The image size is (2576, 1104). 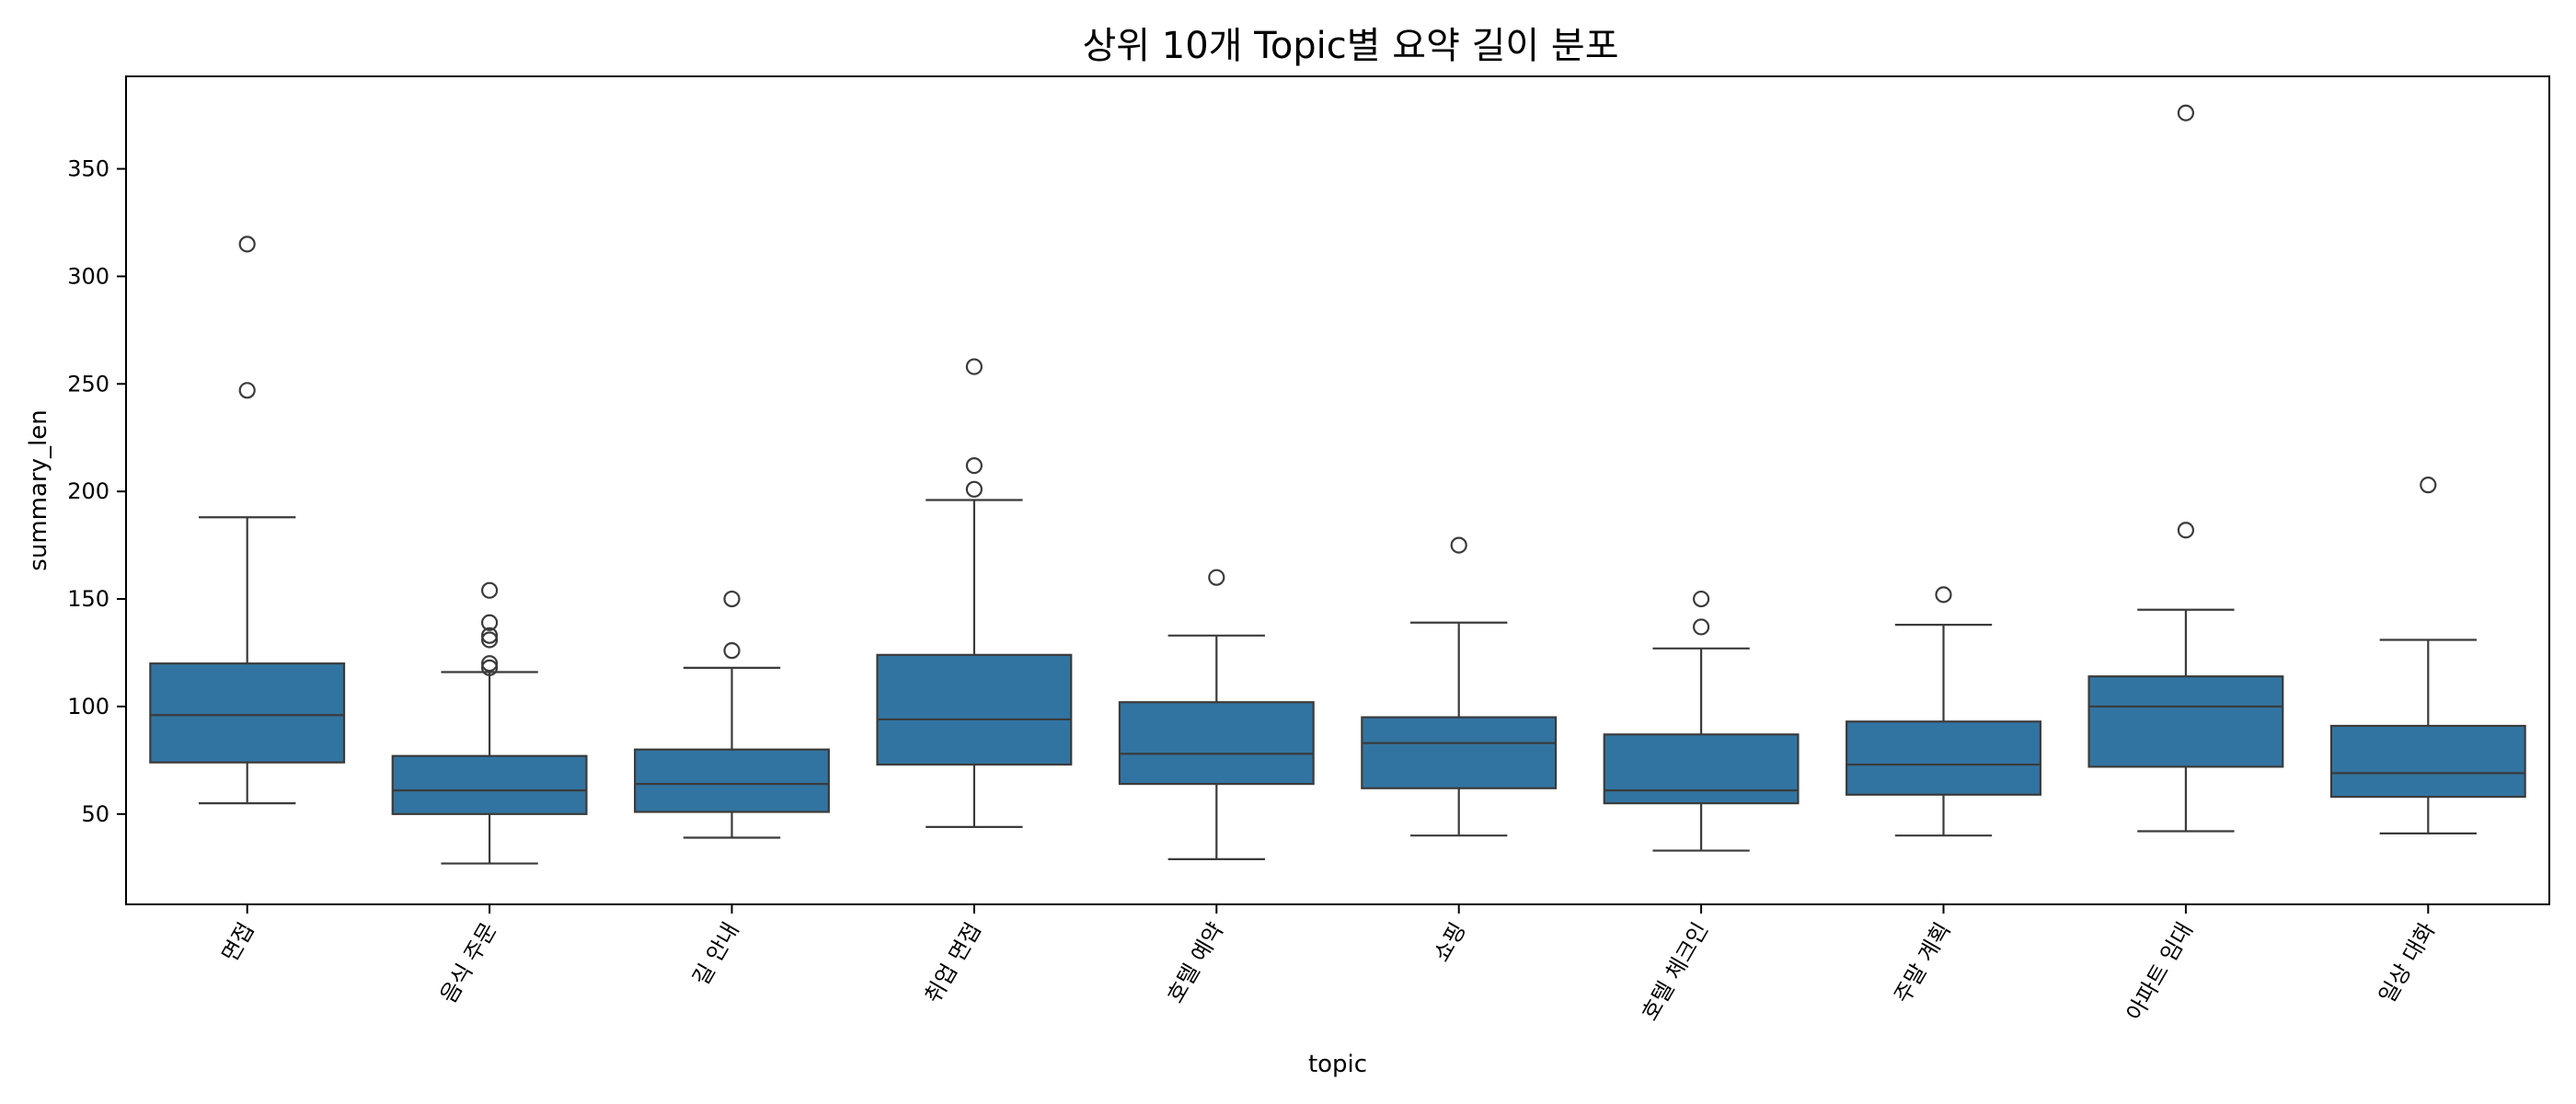 I want to click on y-tick-label: 100, so click(x=88, y=706).